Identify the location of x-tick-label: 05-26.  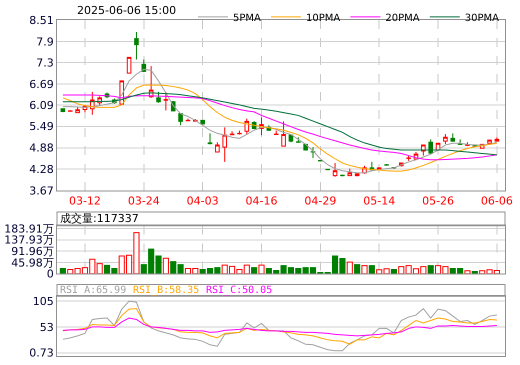
(438, 201).